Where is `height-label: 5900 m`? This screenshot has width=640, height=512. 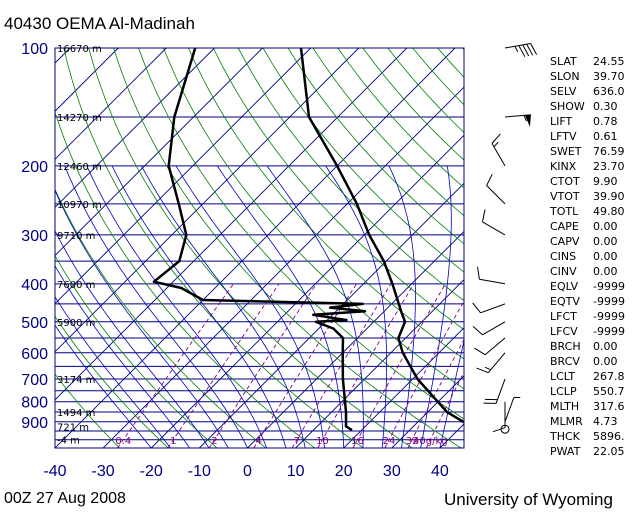 height-label: 5900 m is located at coordinates (76, 323).